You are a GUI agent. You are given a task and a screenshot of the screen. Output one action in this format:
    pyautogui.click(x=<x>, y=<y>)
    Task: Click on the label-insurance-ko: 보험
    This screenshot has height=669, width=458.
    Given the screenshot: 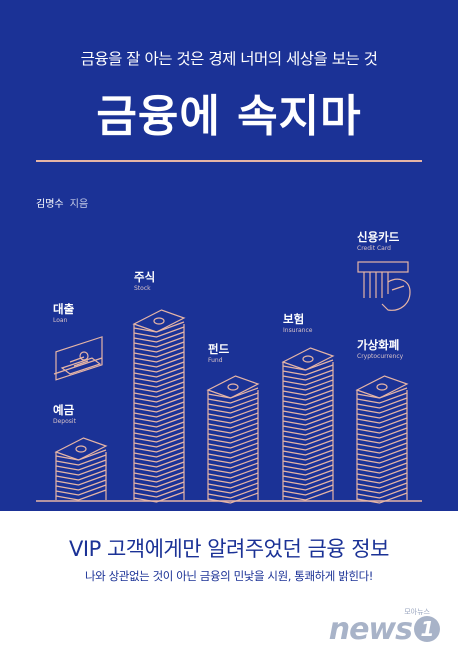 What is the action you would take?
    pyautogui.click(x=294, y=319)
    